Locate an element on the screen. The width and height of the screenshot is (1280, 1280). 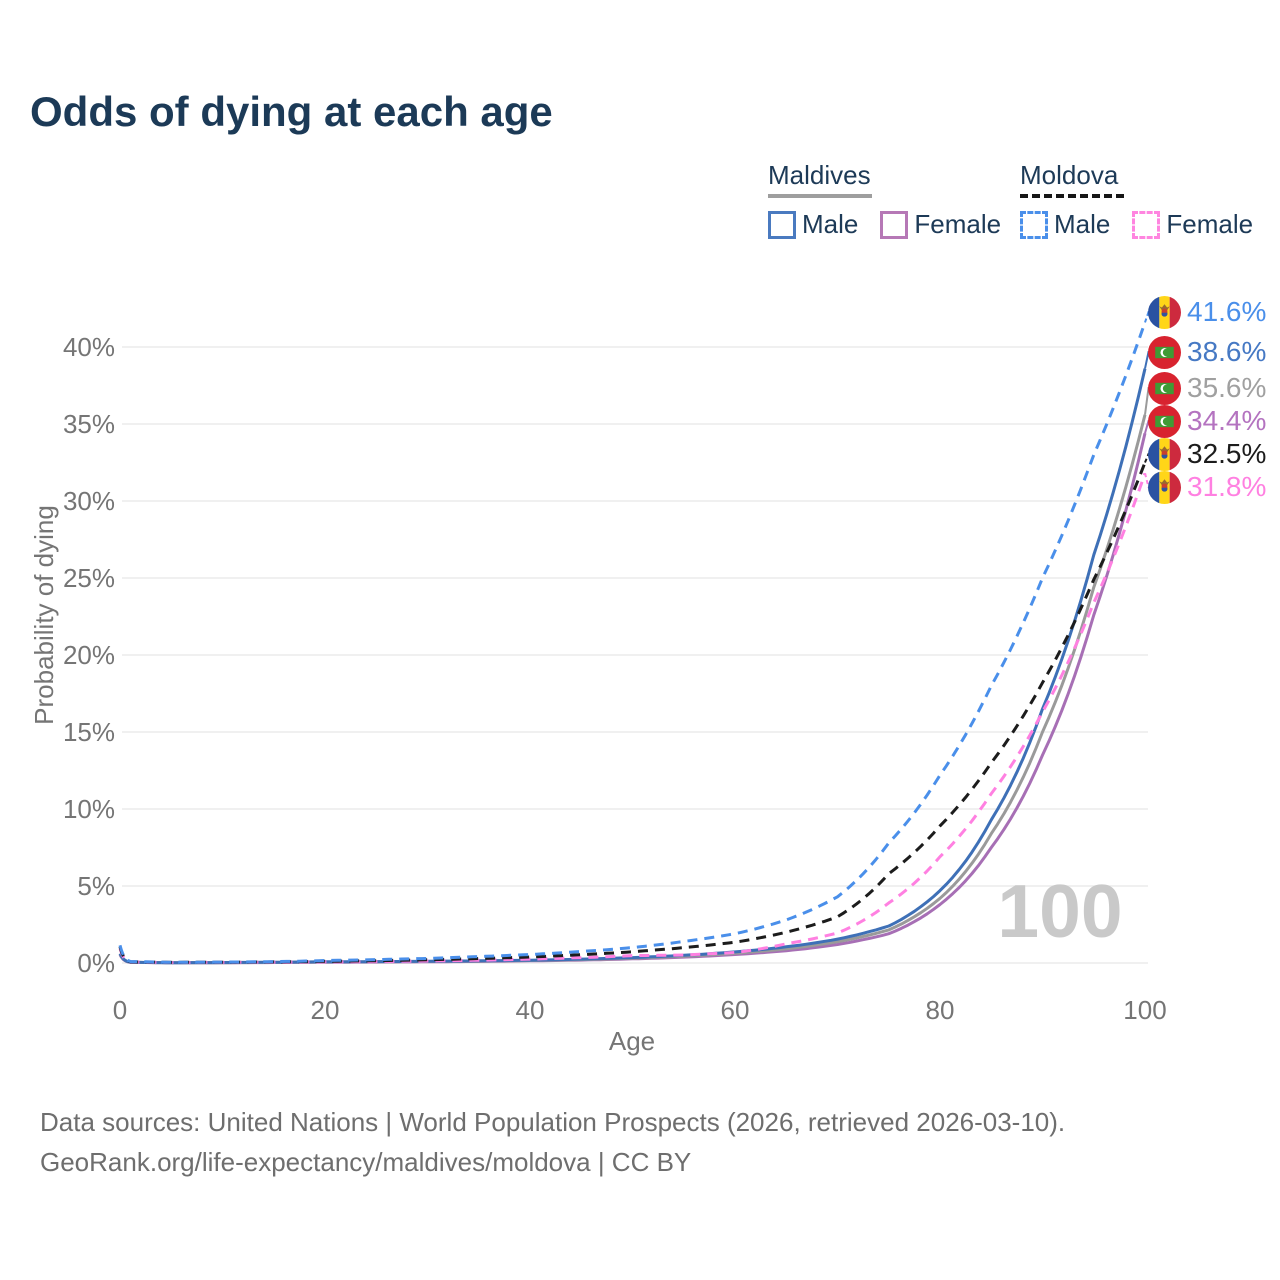
legend-group-maldives: Maldives Male Female is located at coordinates (895, 200).